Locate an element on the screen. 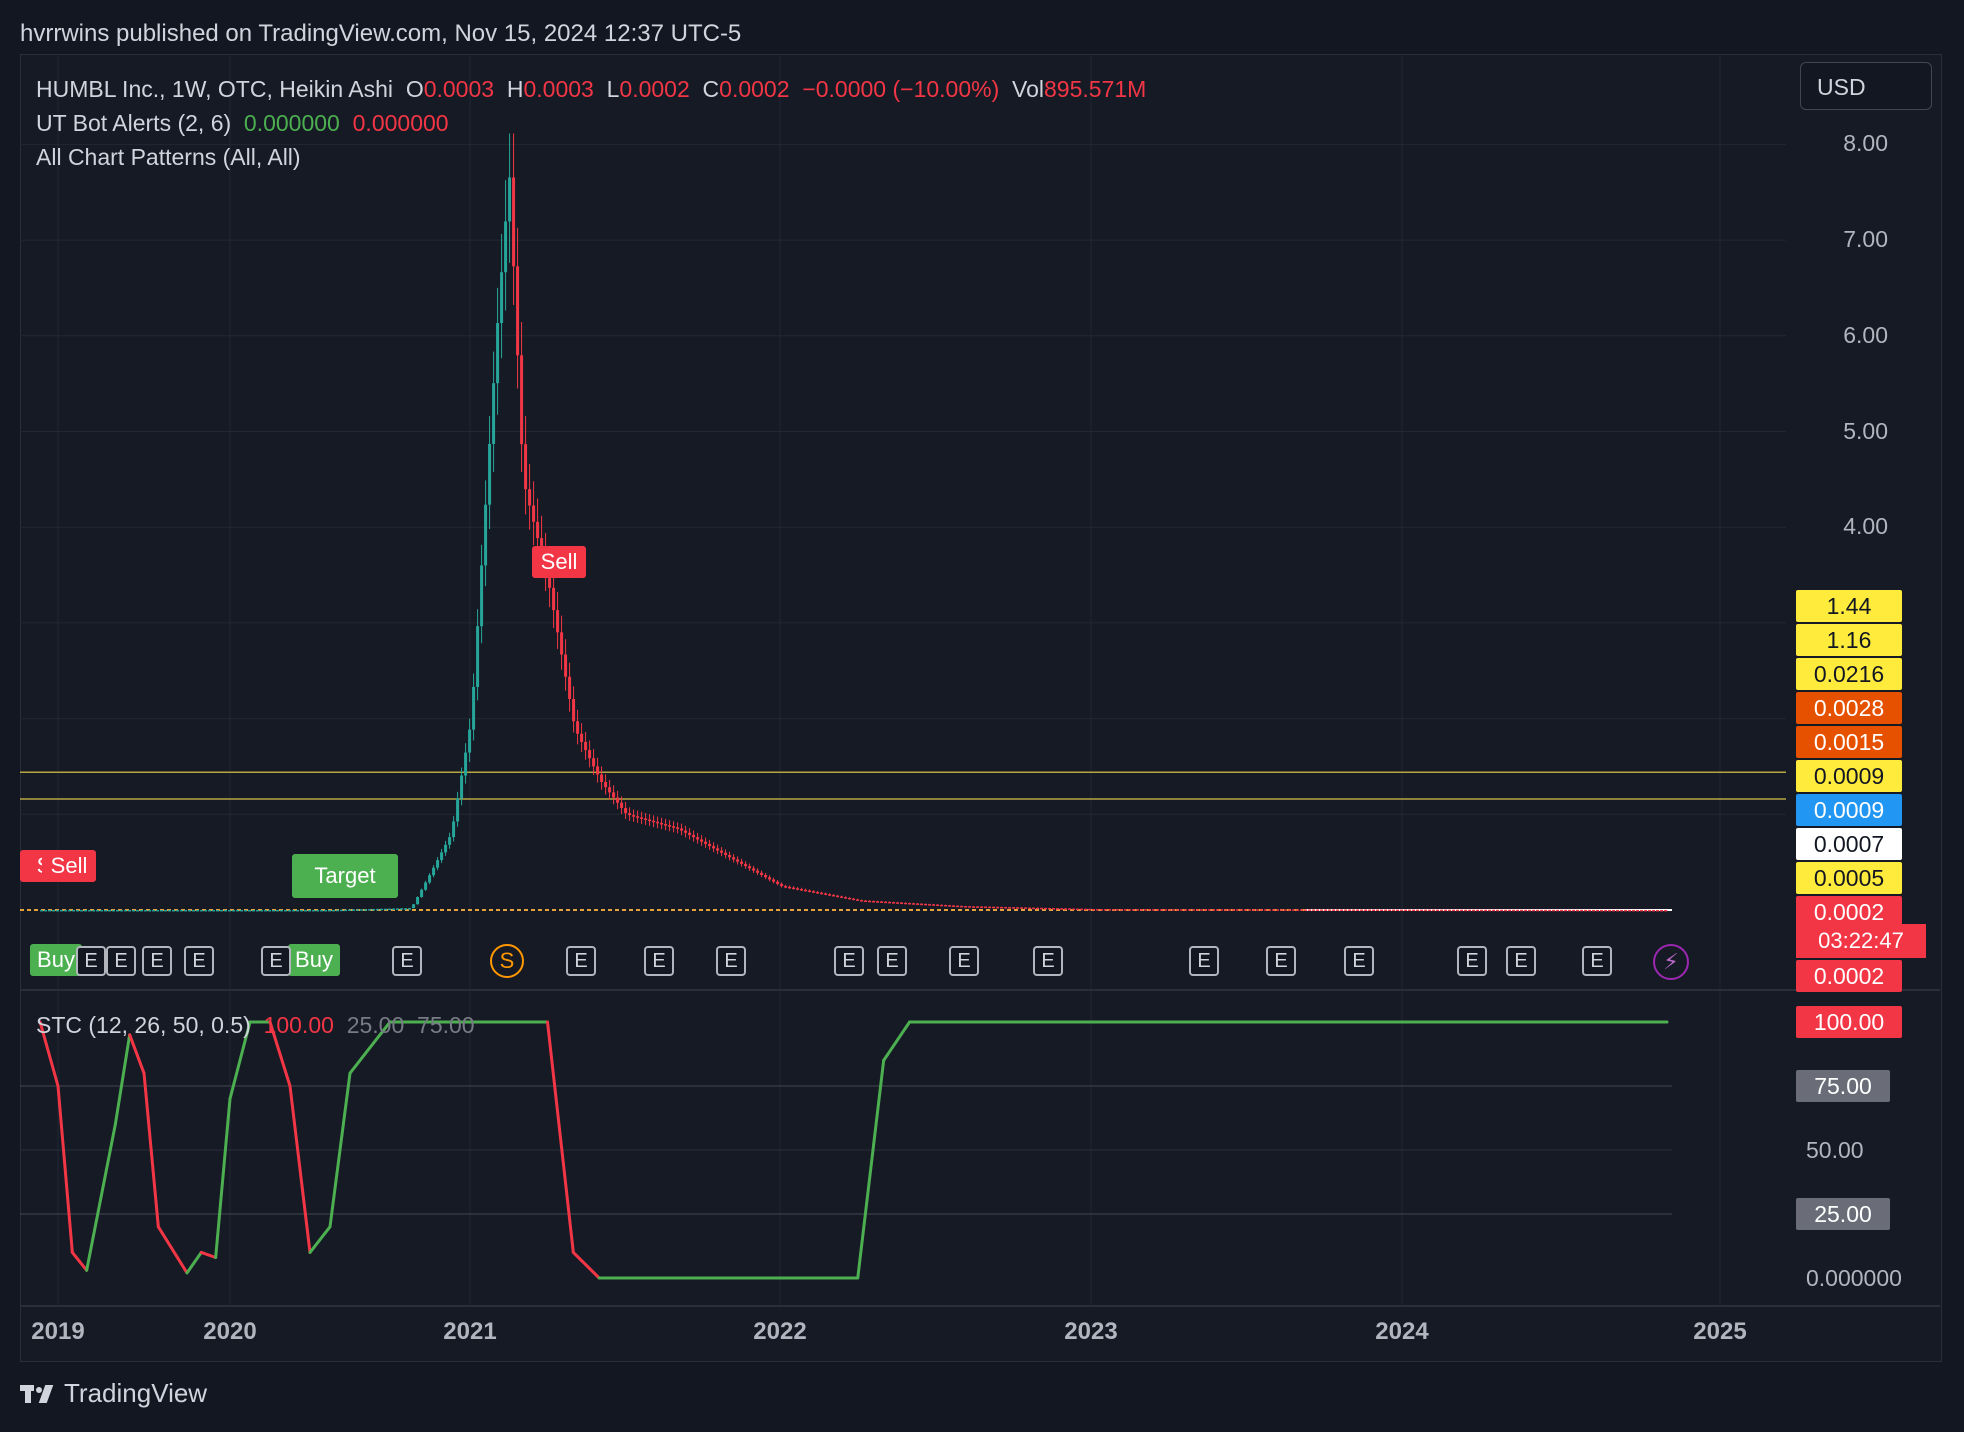 Image resolution: width=1964 pixels, height=1432 pixels. footer: TradingView is located at coordinates (113, 1393).